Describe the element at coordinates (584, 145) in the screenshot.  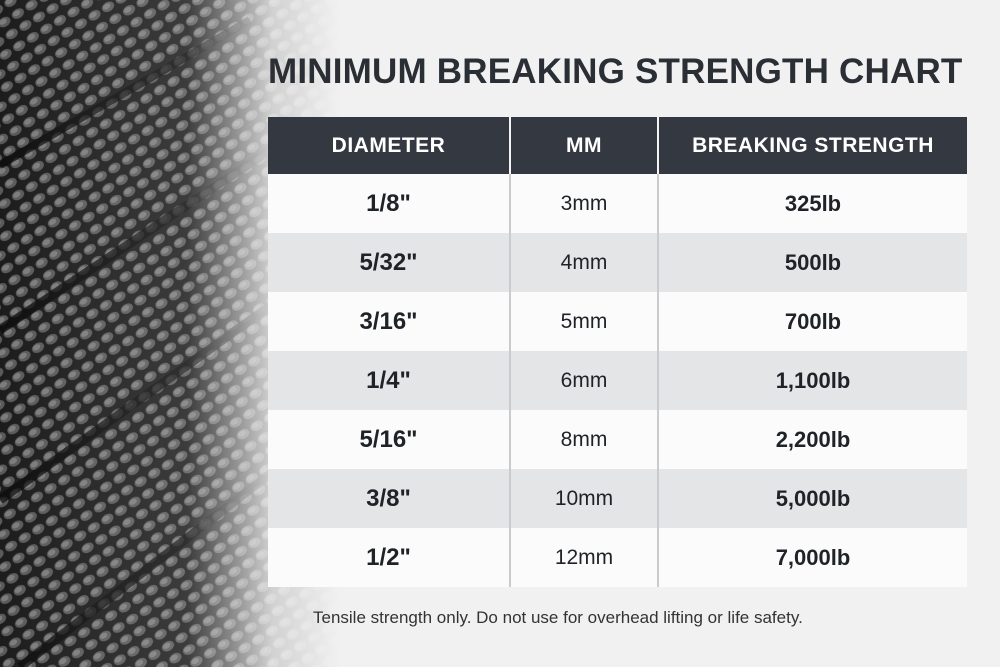
I see `column-header-mm: MM` at that location.